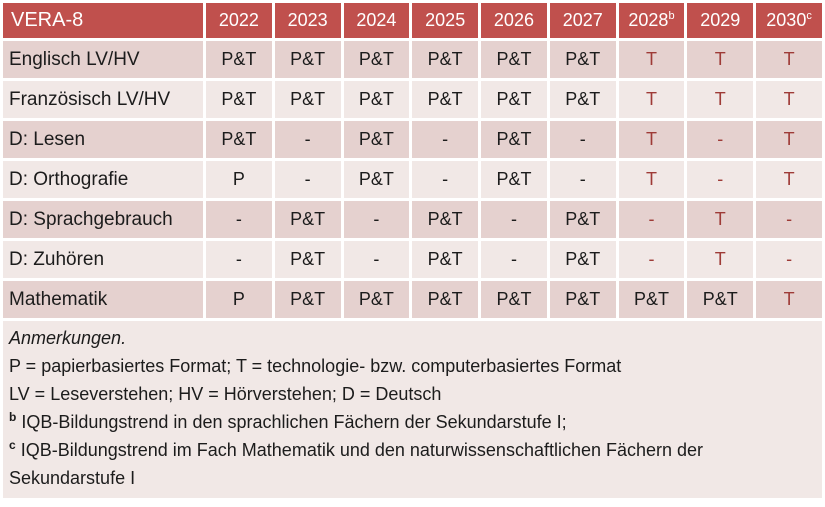 The image size is (825, 507). What do you see at coordinates (103, 20) in the screenshot?
I see `table-title: VERA-8` at bounding box center [103, 20].